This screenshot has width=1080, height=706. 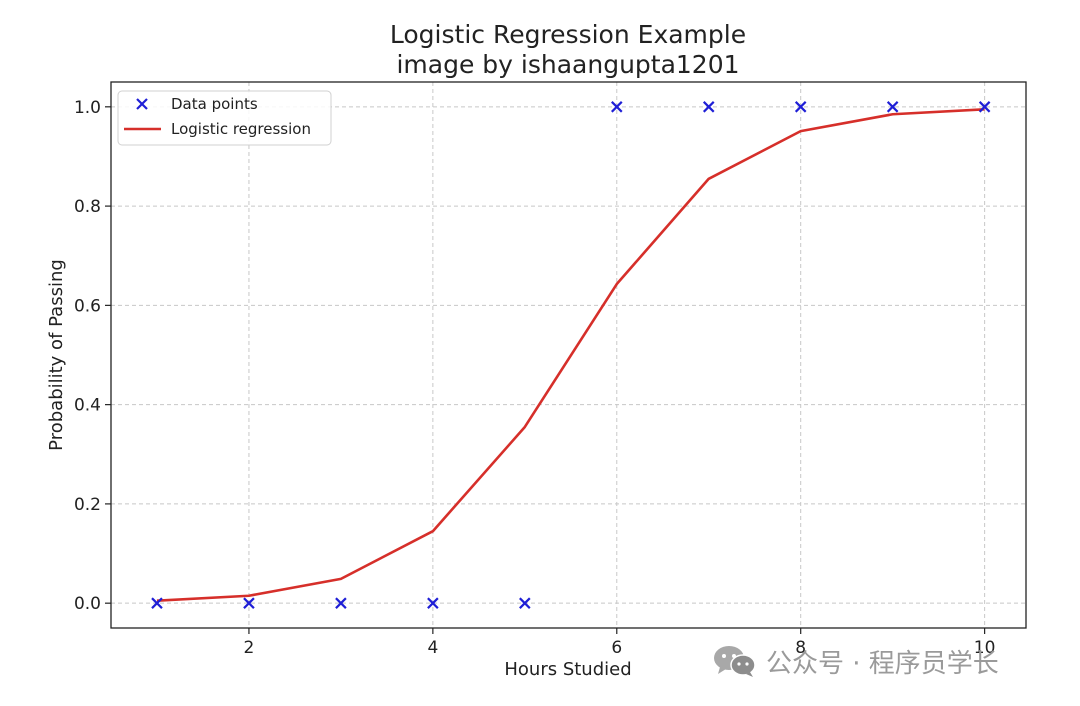 What do you see at coordinates (87, 604) in the screenshot?
I see `y-tick-label: 0.0` at bounding box center [87, 604].